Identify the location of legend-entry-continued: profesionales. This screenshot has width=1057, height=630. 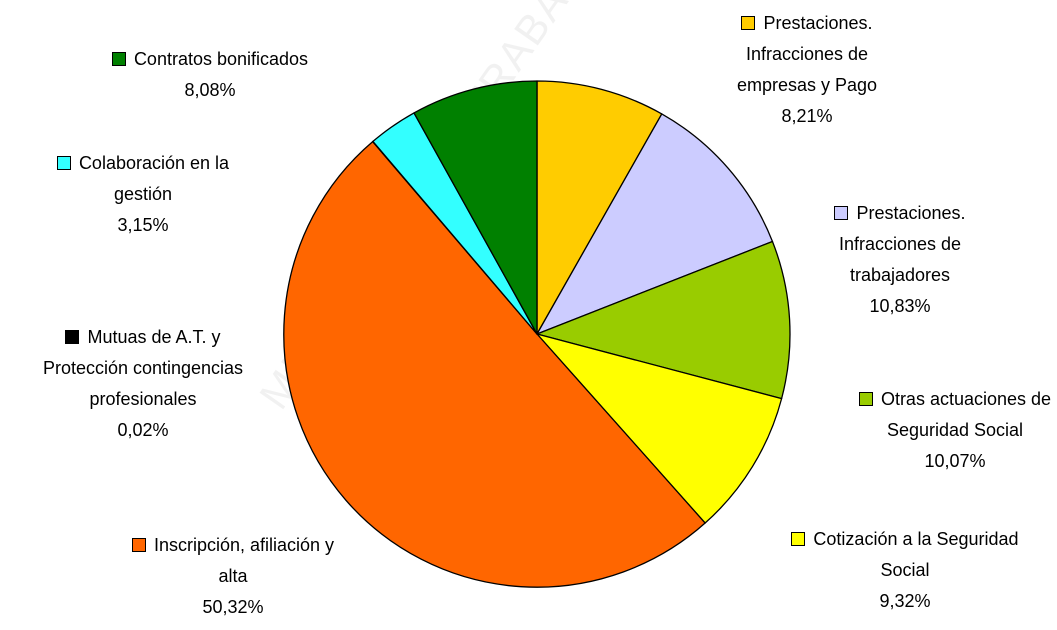
(151, 399).